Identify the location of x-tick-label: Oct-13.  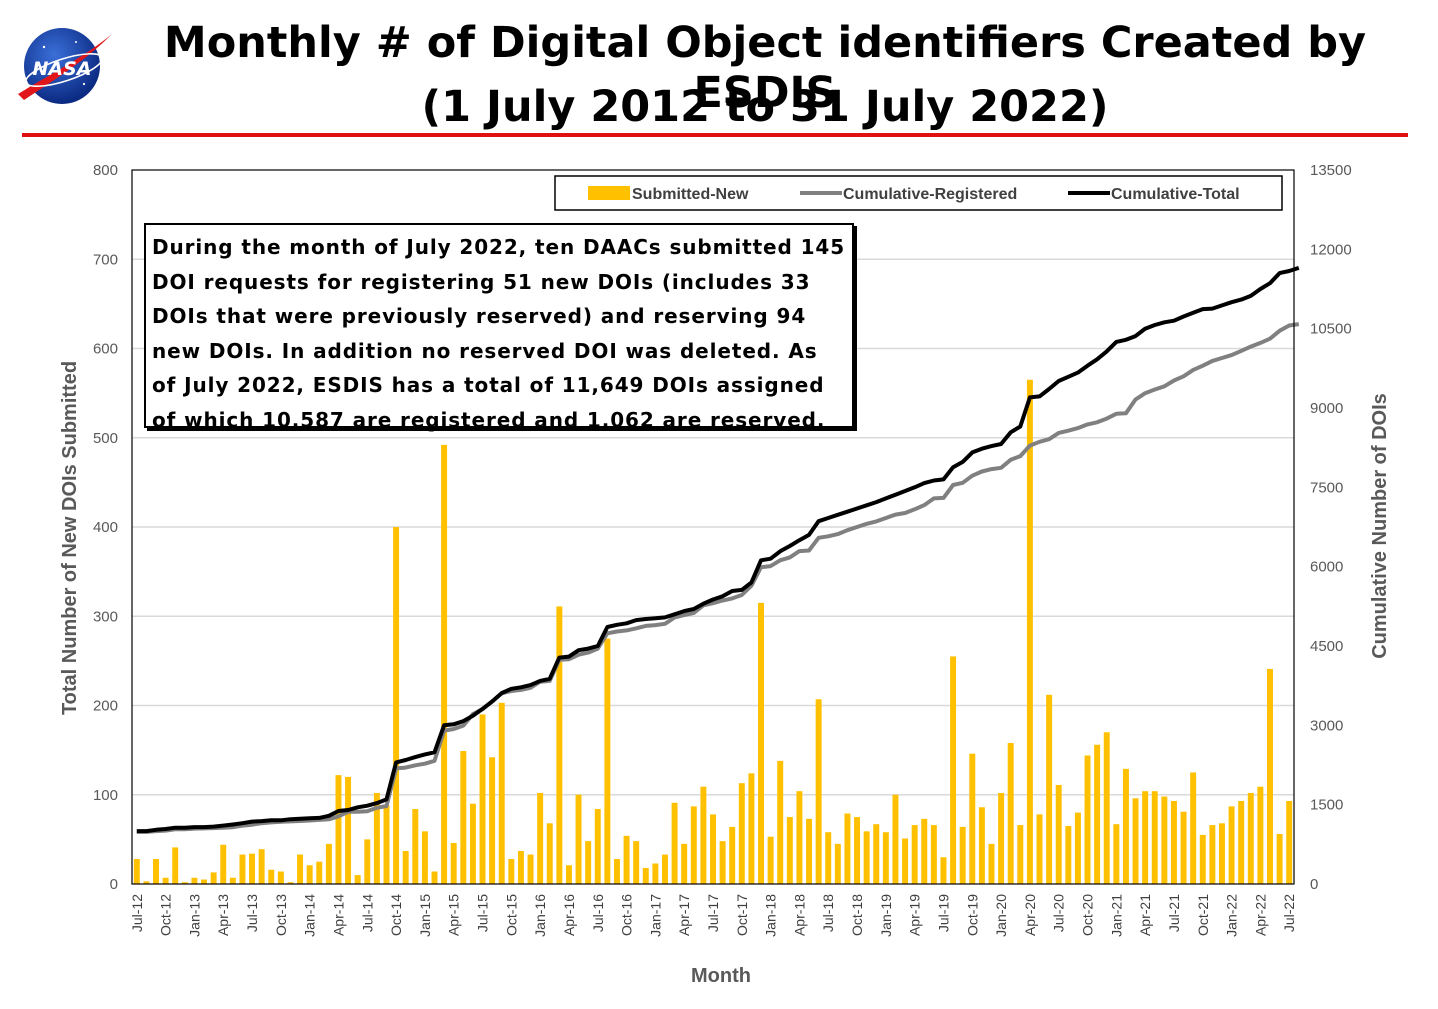
(281, 915).